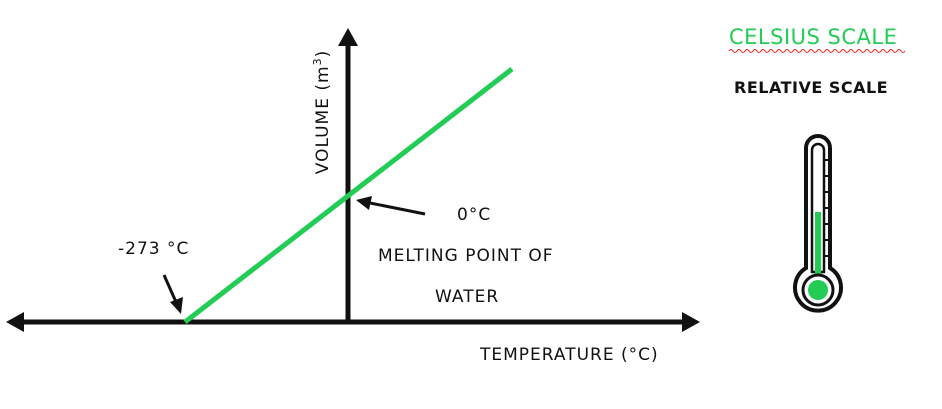 Image resolution: width=942 pixels, height=409 pixels. I want to click on legend-title: CELSIUS SCALE, so click(813, 37).